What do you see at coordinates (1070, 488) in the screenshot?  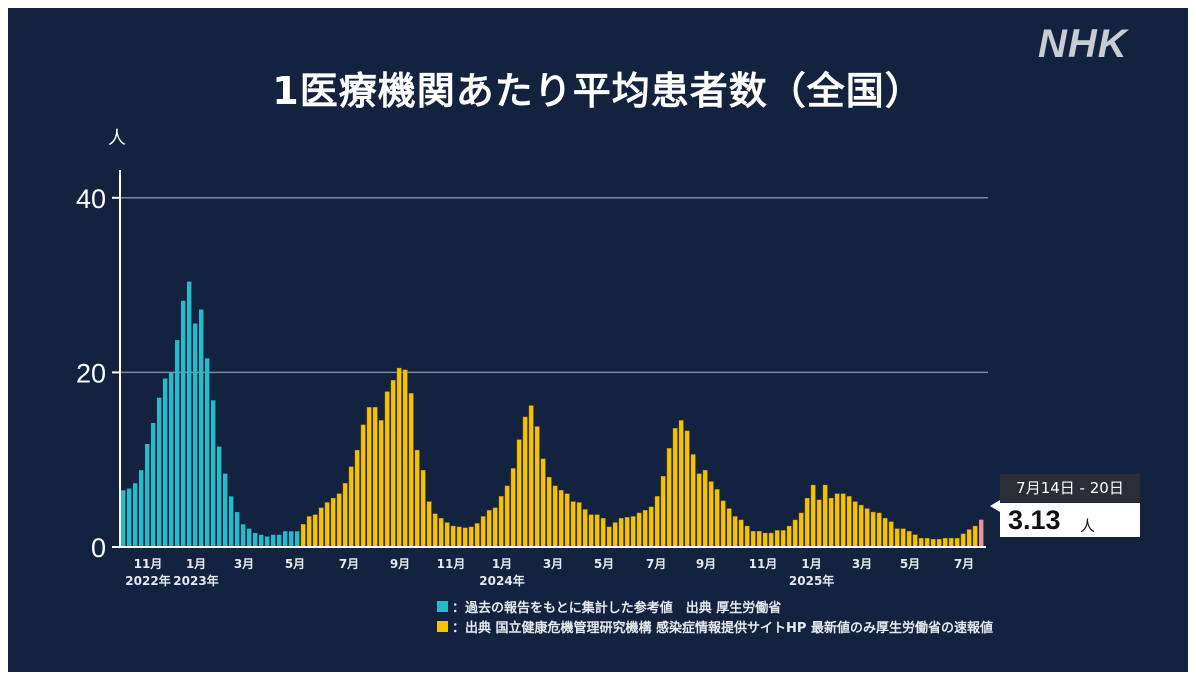 I see `callout-period: 7月14日 - 20日` at bounding box center [1070, 488].